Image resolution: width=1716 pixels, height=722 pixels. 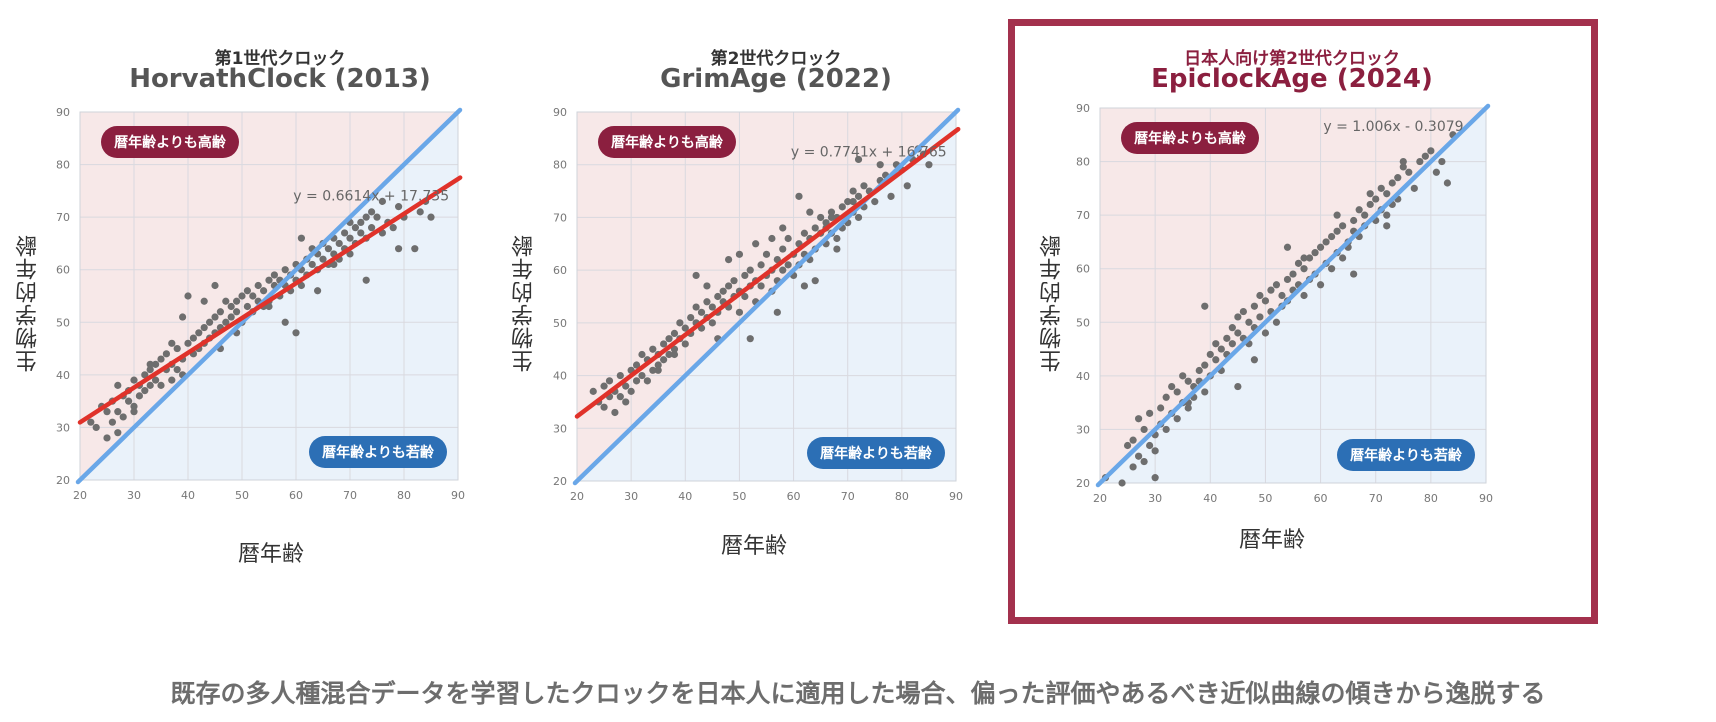 I want to click on plot-border, so click(x=1293, y=295).